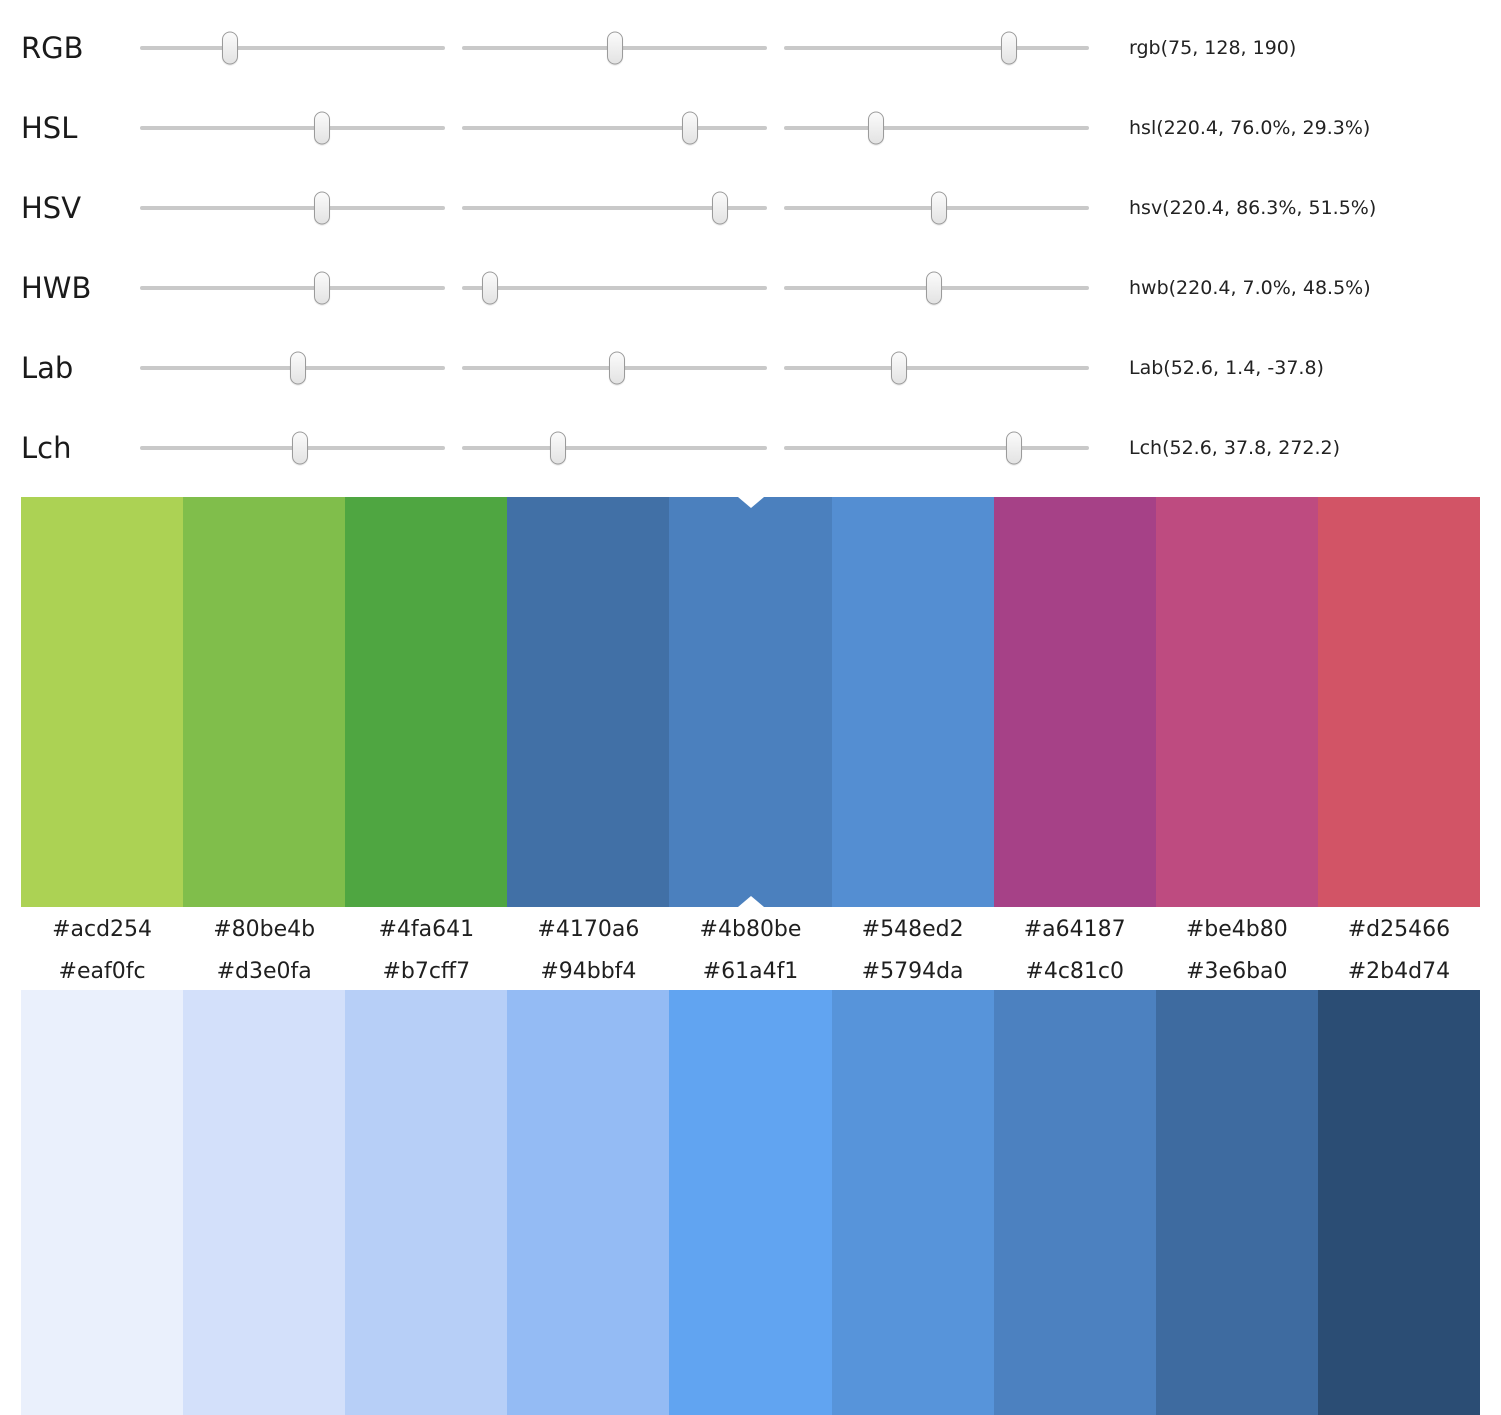 This screenshot has width=1501, height=1415. I want to click on slider-row-rgb: RGB rgb(75, 128, 190), so click(761, 48).